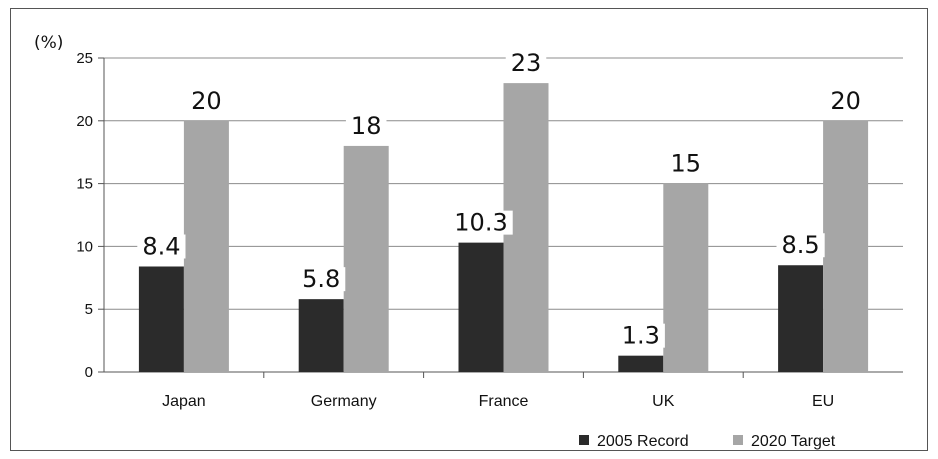  What do you see at coordinates (84, 121) in the screenshot?
I see `y-tick-label-20: 20` at bounding box center [84, 121].